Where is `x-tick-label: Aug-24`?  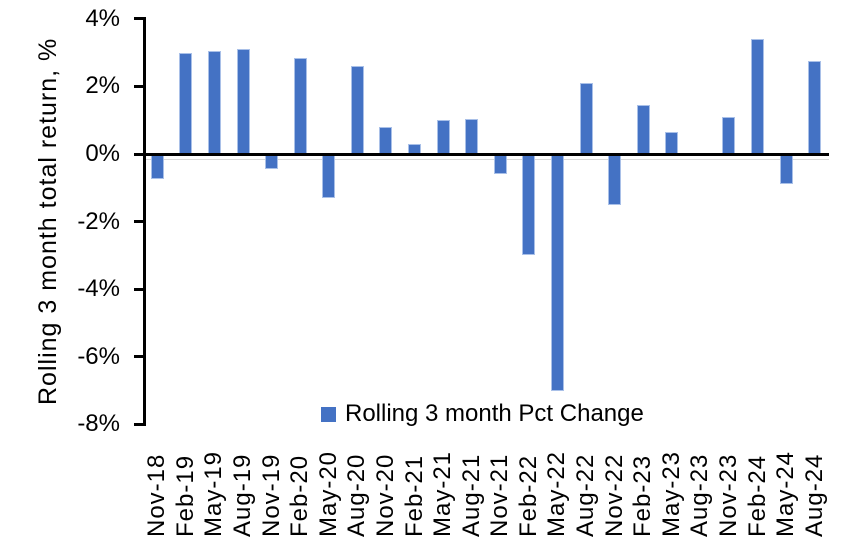
x-tick-label: Aug-24 is located at coordinates (814, 495).